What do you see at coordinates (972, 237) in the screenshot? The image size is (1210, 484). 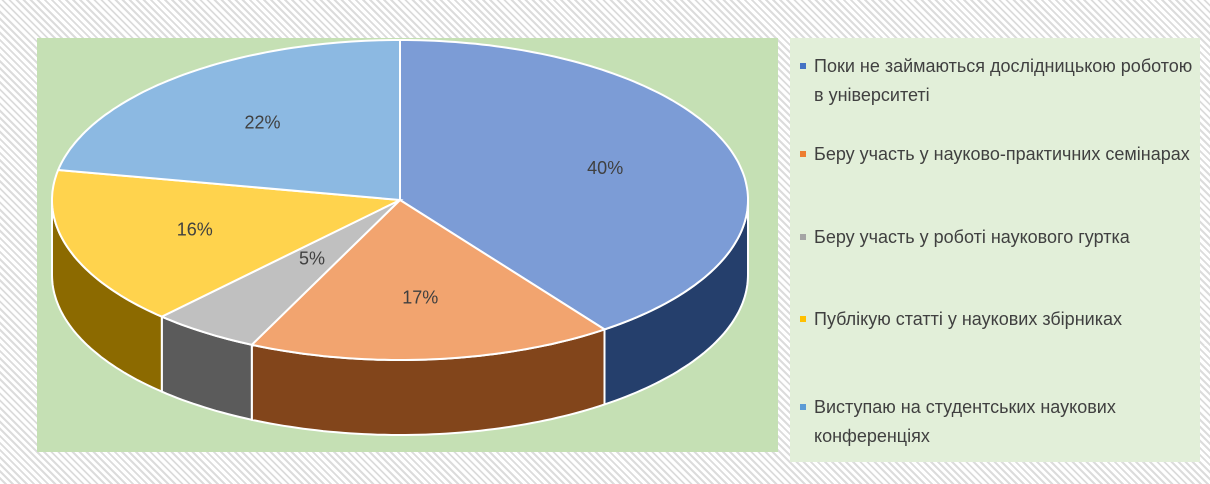 I see `legend-label: Беру участь у роботі наукового гуртка` at bounding box center [972, 237].